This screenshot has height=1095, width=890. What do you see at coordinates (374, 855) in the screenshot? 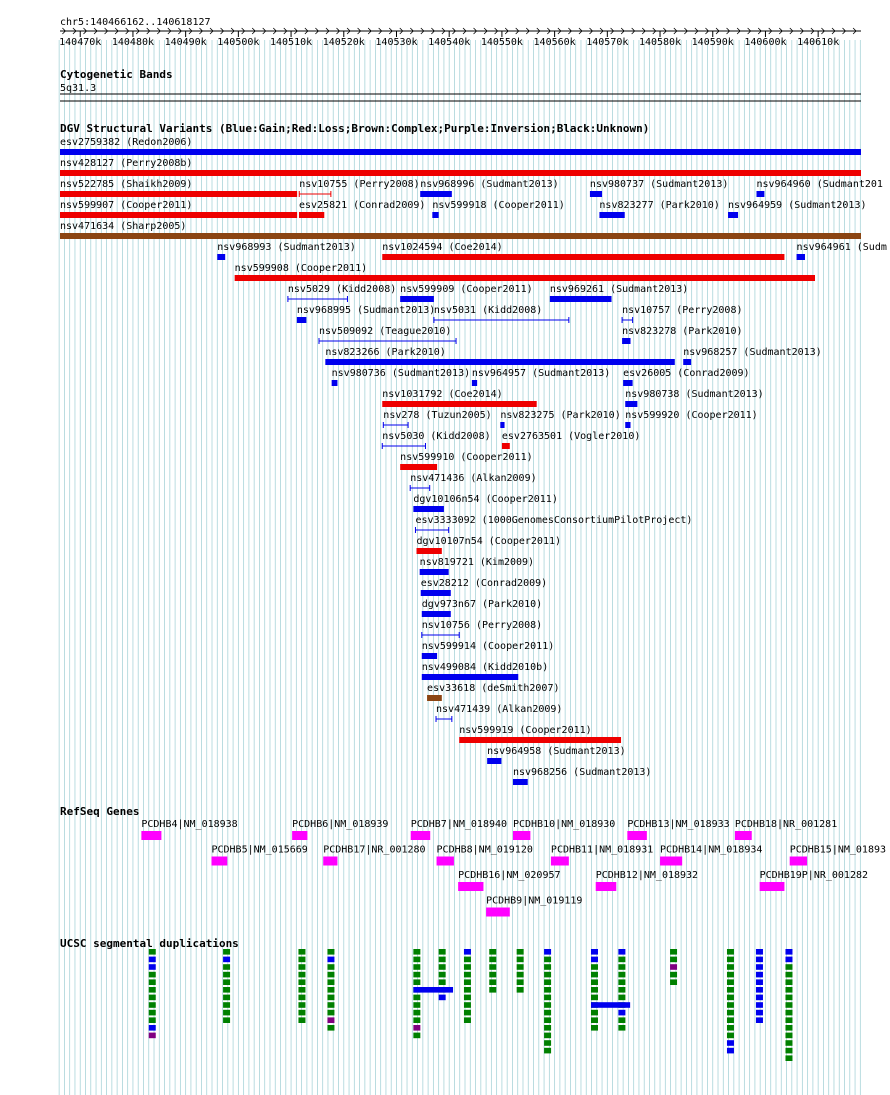
I see `refseq-gene: PCDHB17|NR_001280` at bounding box center [374, 855].